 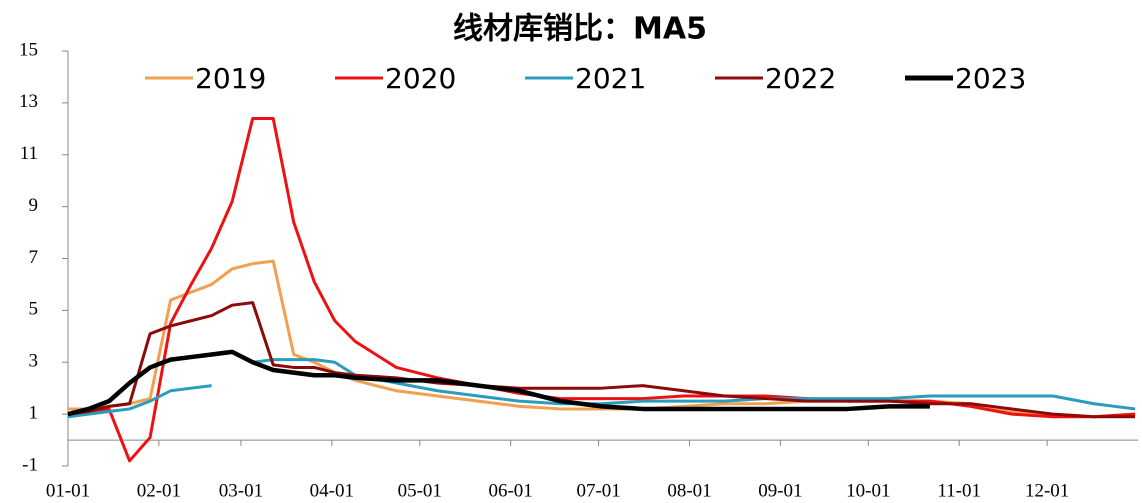 What do you see at coordinates (780, 490) in the screenshot?
I see `x-tick-label: 09-01` at bounding box center [780, 490].